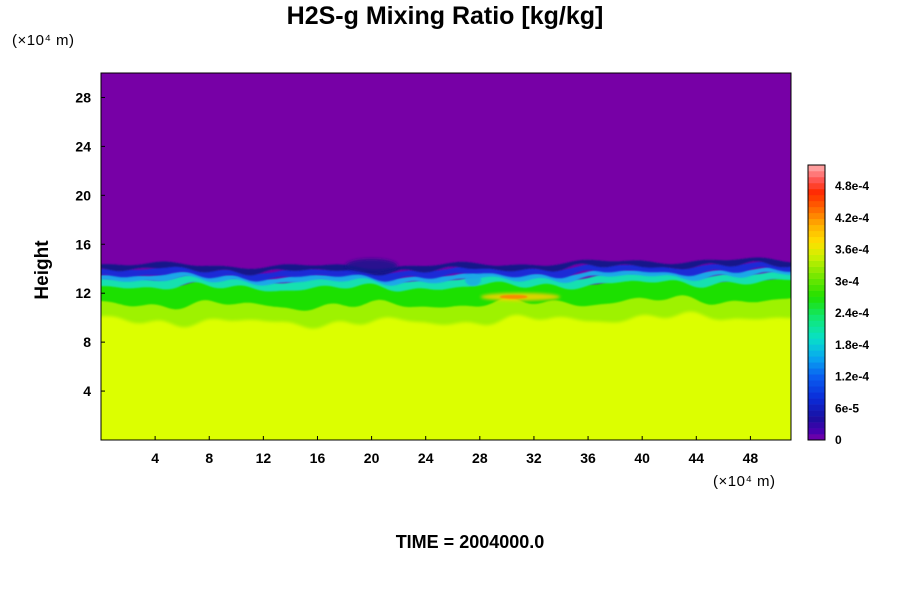 The height and width of the screenshot is (600, 900). I want to click on x-tick-label: 8, so click(209, 458).